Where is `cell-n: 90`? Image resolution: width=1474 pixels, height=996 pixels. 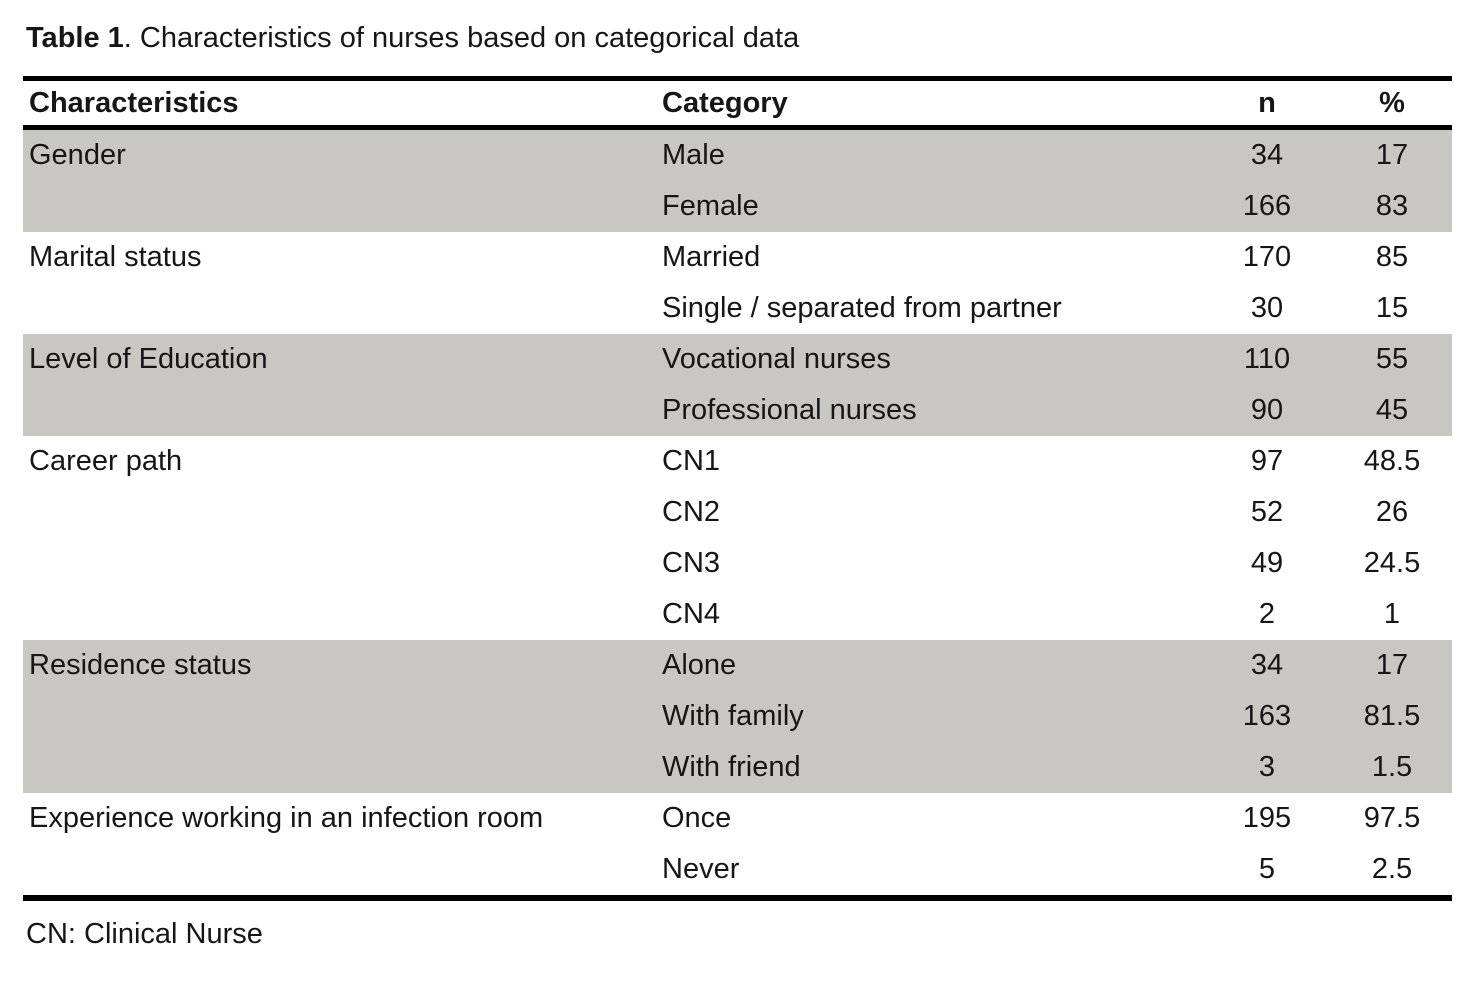 cell-n: 90 is located at coordinates (1267, 410).